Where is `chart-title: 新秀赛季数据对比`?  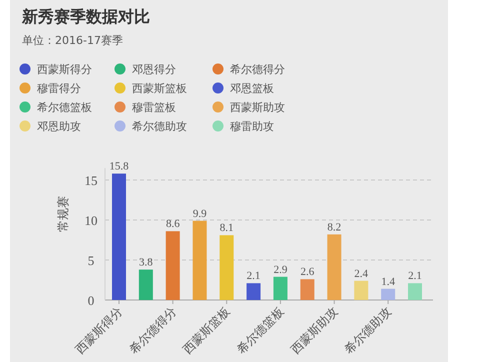 chart-title: 新秀赛季数据对比 is located at coordinates (85, 16).